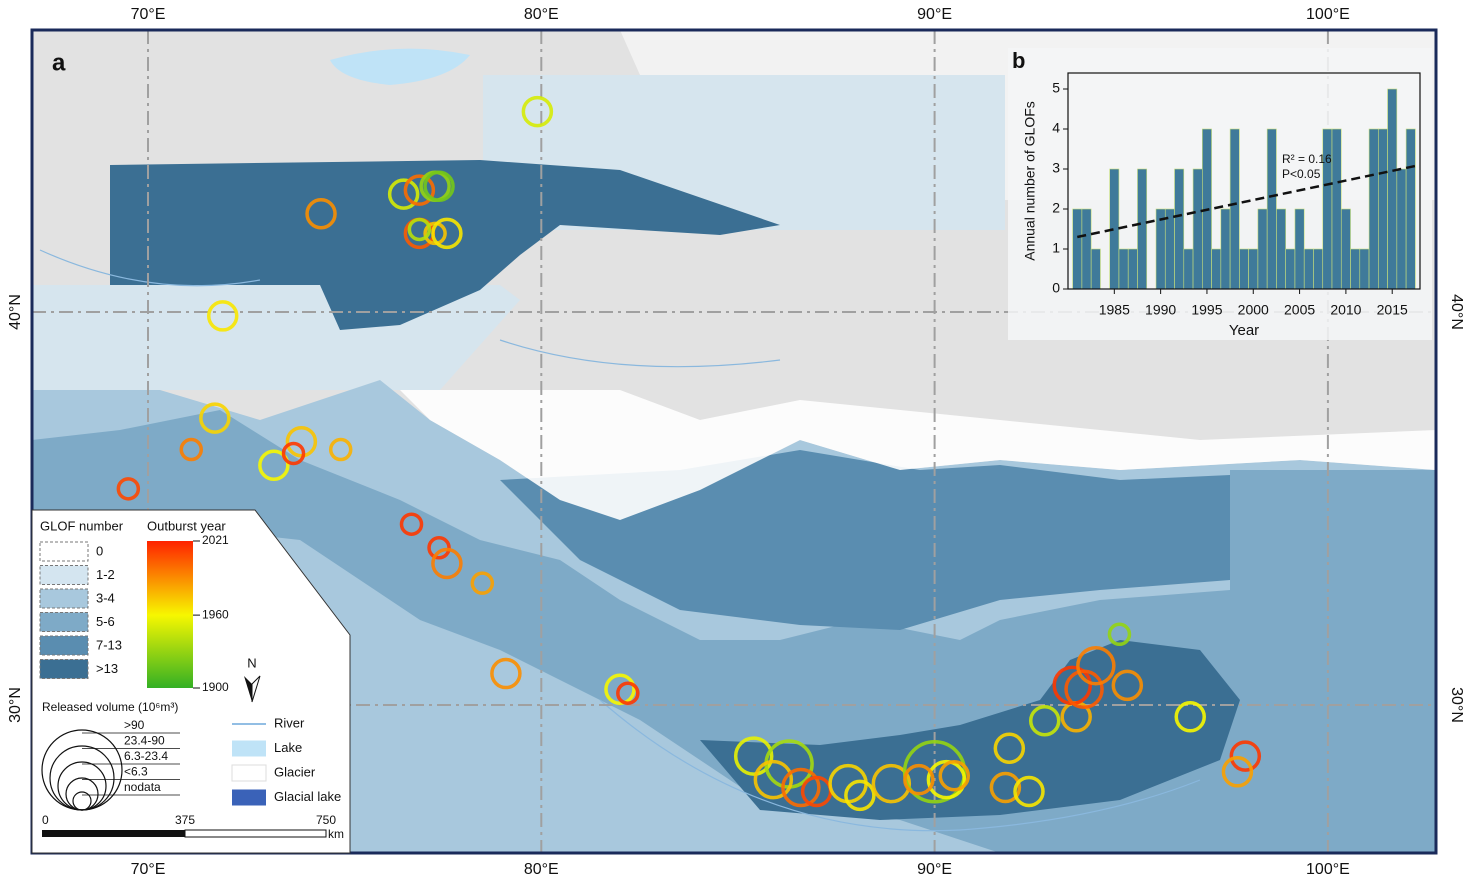 This screenshot has height=889, width=1477. I want to click on x-tick-label: 2005, so click(1299, 310).